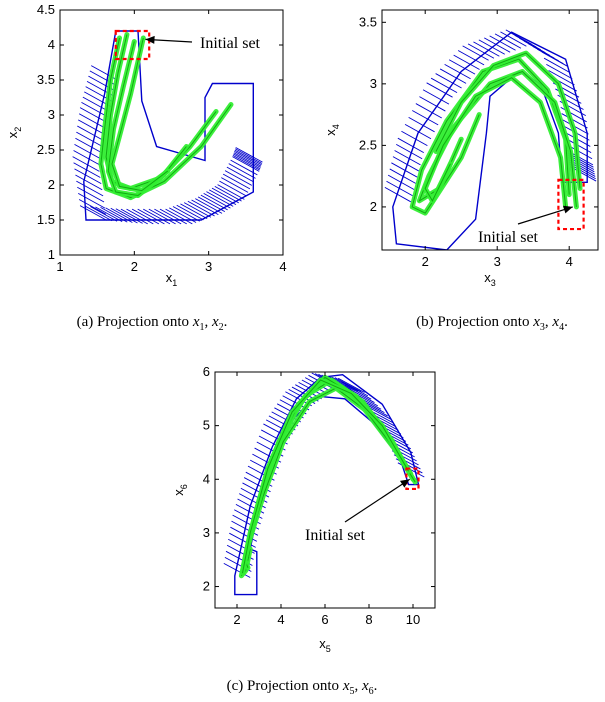 This screenshot has height=702, width=605. I want to click on y-tick-label: 4.5, so click(46, 9).